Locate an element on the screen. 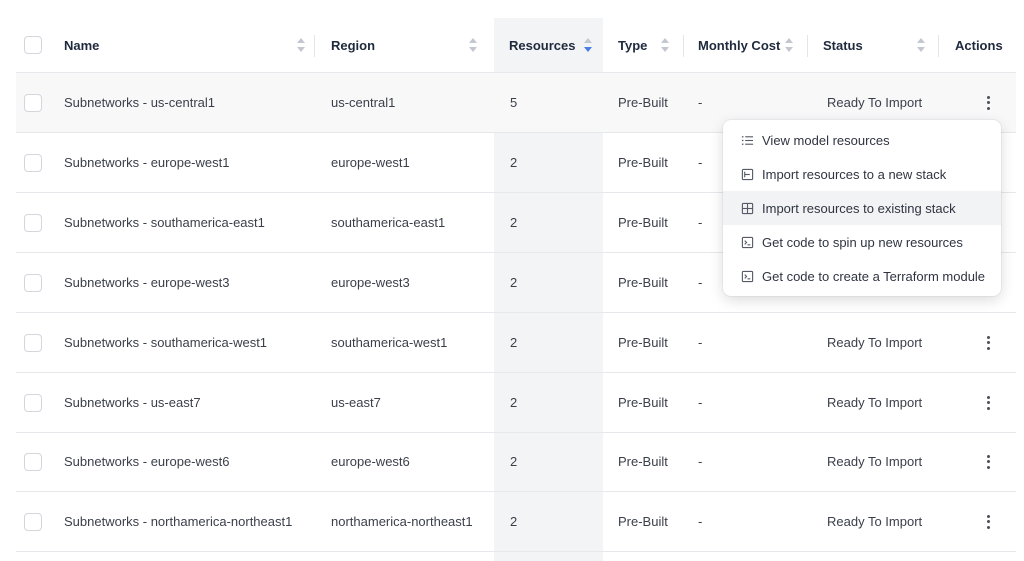 The image size is (1024, 561). menu-item-get-code-terraform-module: Get code to create a Terraform module is located at coordinates (862, 276).